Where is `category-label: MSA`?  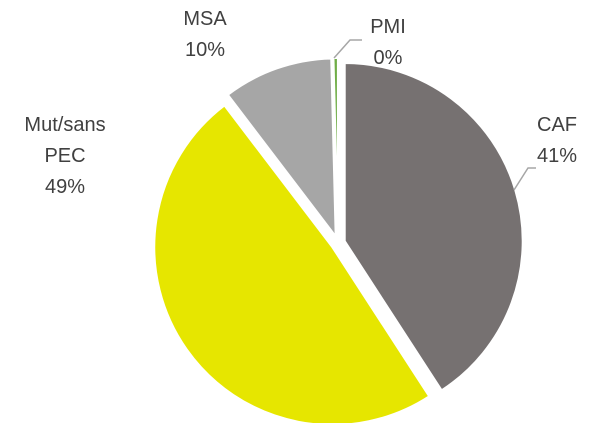 category-label: MSA is located at coordinates (205, 19).